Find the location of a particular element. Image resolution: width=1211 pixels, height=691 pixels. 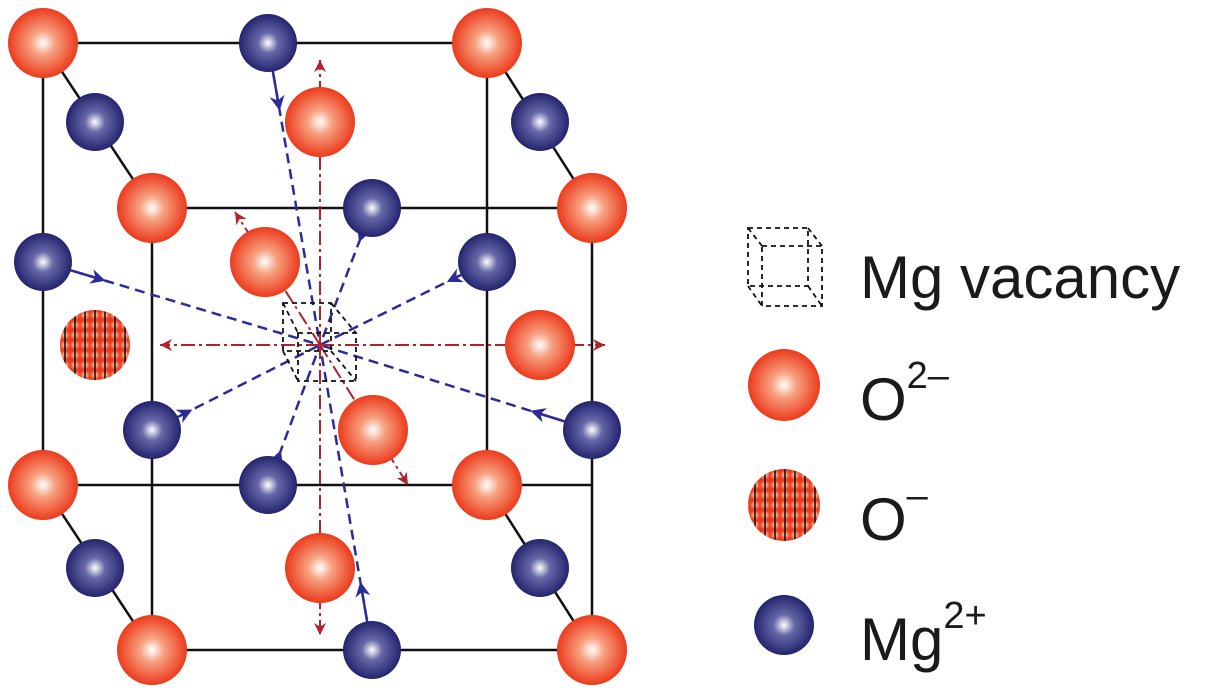

vacancy-cube is located at coordinates (319, 342).